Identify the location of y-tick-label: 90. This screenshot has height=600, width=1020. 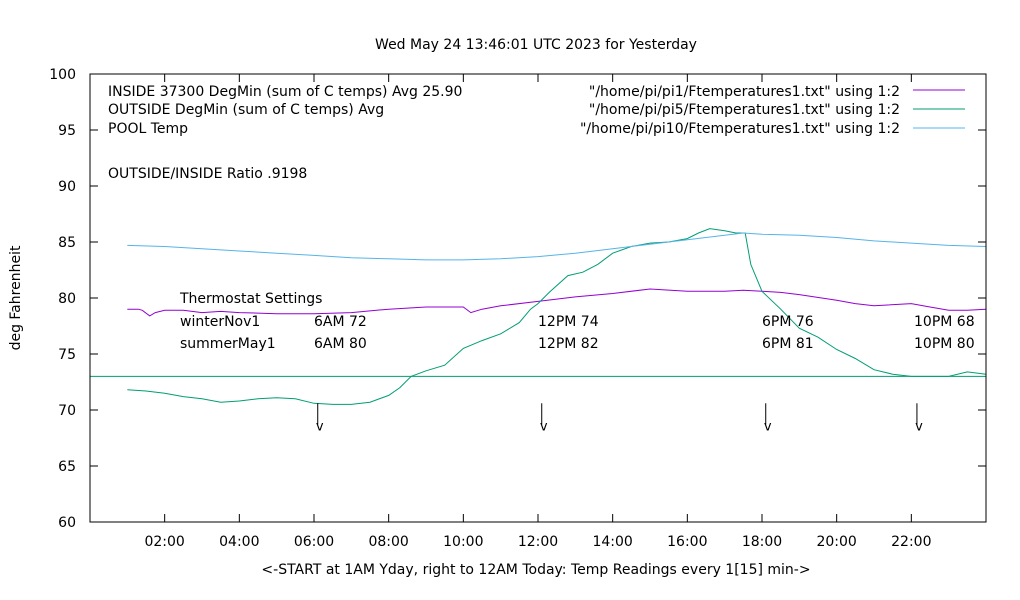
(67, 187).